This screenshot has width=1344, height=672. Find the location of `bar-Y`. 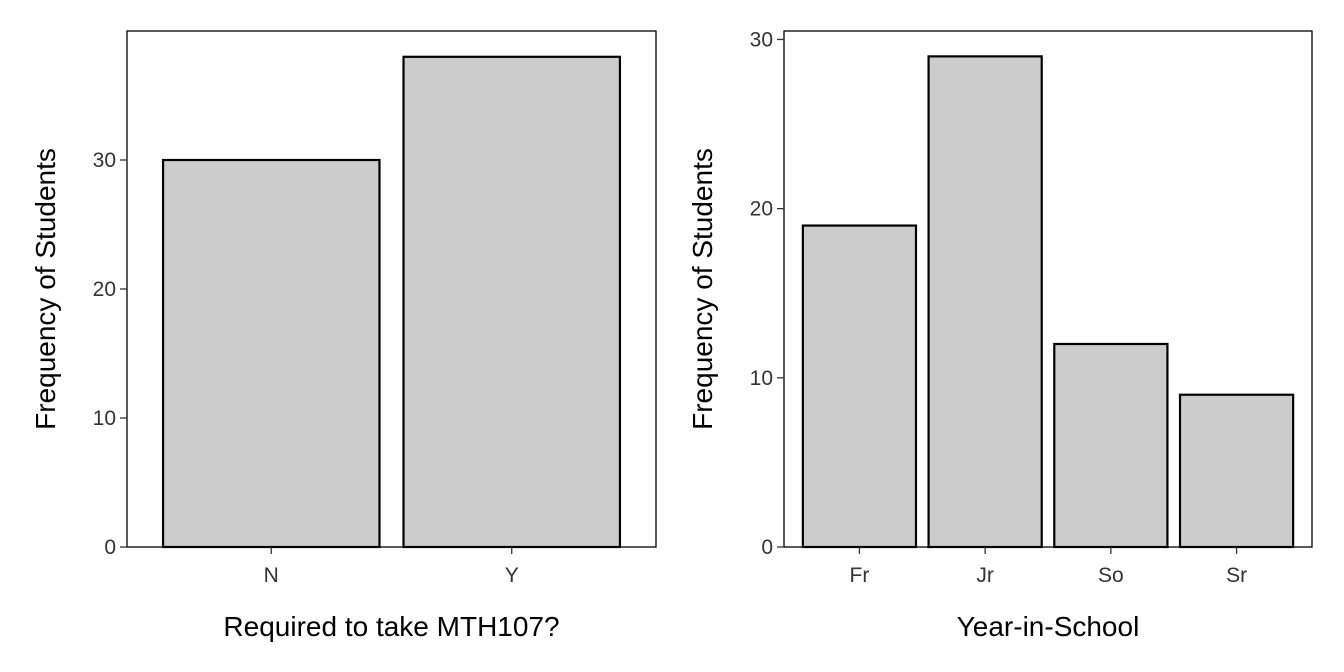

bar-Y is located at coordinates (512, 302).